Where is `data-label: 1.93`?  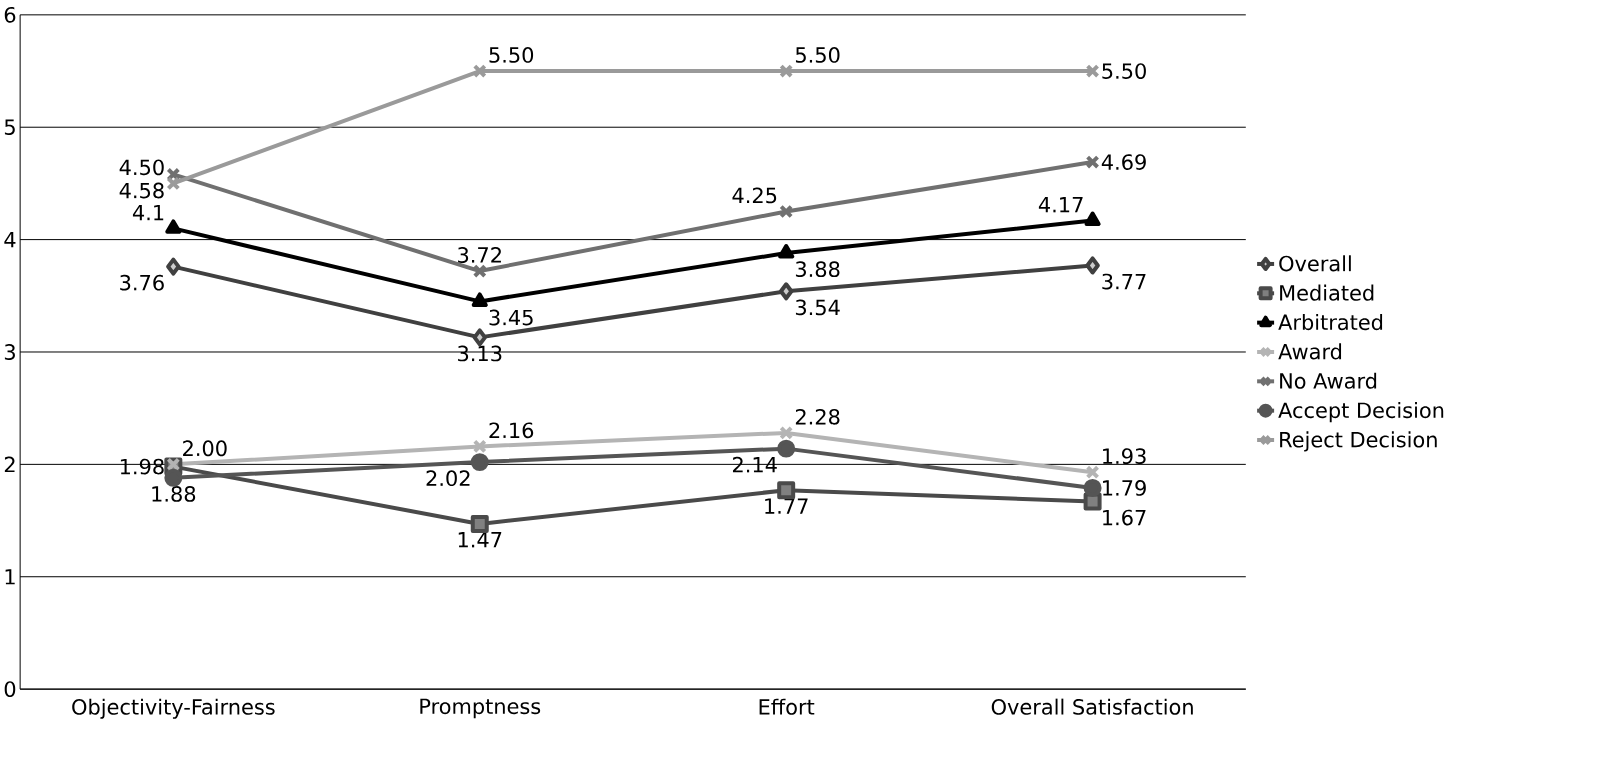 data-label: 1.93 is located at coordinates (1124, 456).